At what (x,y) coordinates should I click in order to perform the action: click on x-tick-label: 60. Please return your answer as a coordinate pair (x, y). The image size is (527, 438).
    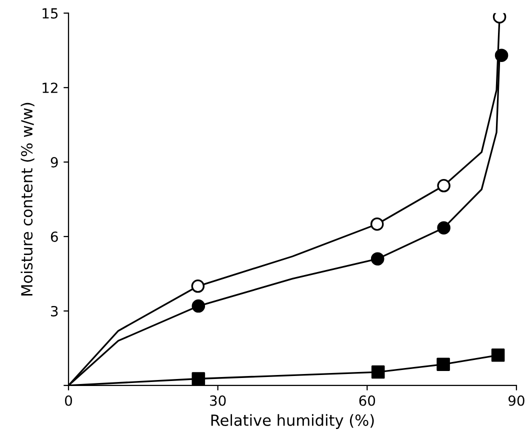
    Looking at the image, I should click on (367, 400).